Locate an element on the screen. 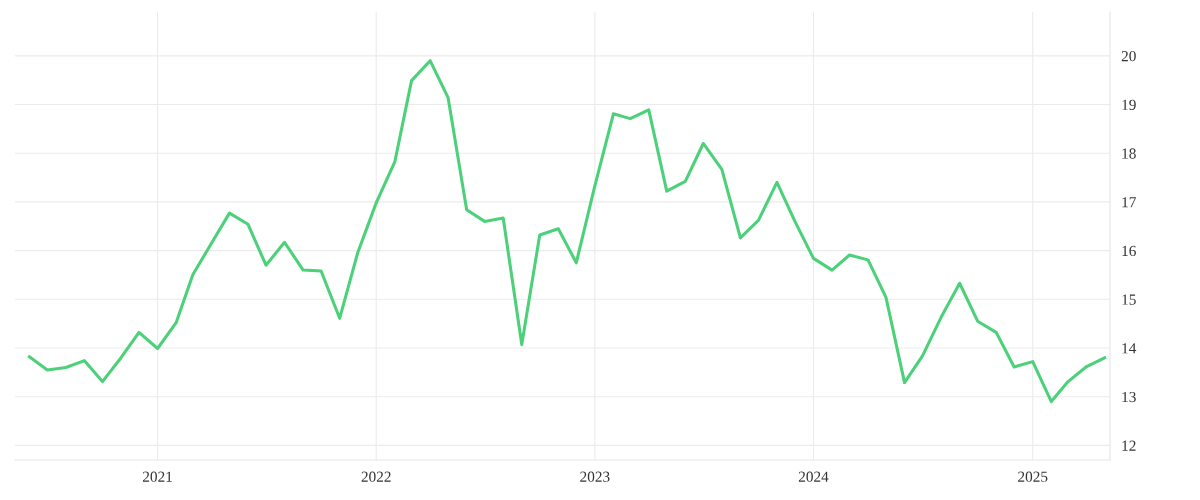 This screenshot has height=500, width=1200. y-tick-label: 13 is located at coordinates (1129, 397).